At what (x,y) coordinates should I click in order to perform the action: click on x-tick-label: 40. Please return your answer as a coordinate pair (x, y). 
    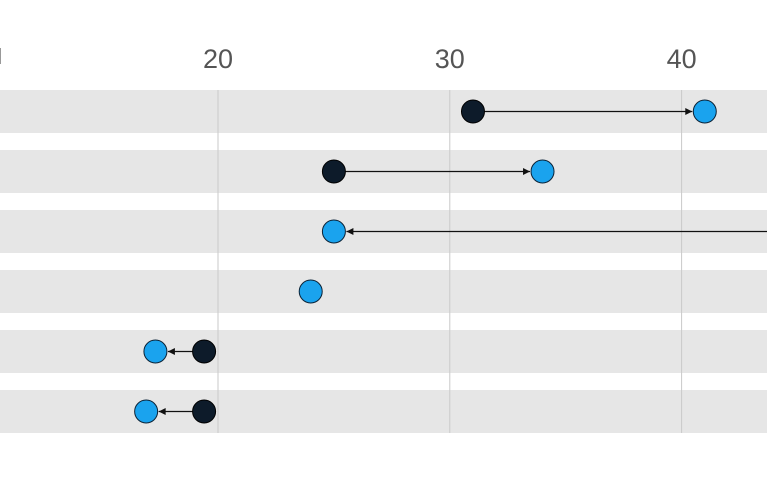
    Looking at the image, I should click on (682, 59).